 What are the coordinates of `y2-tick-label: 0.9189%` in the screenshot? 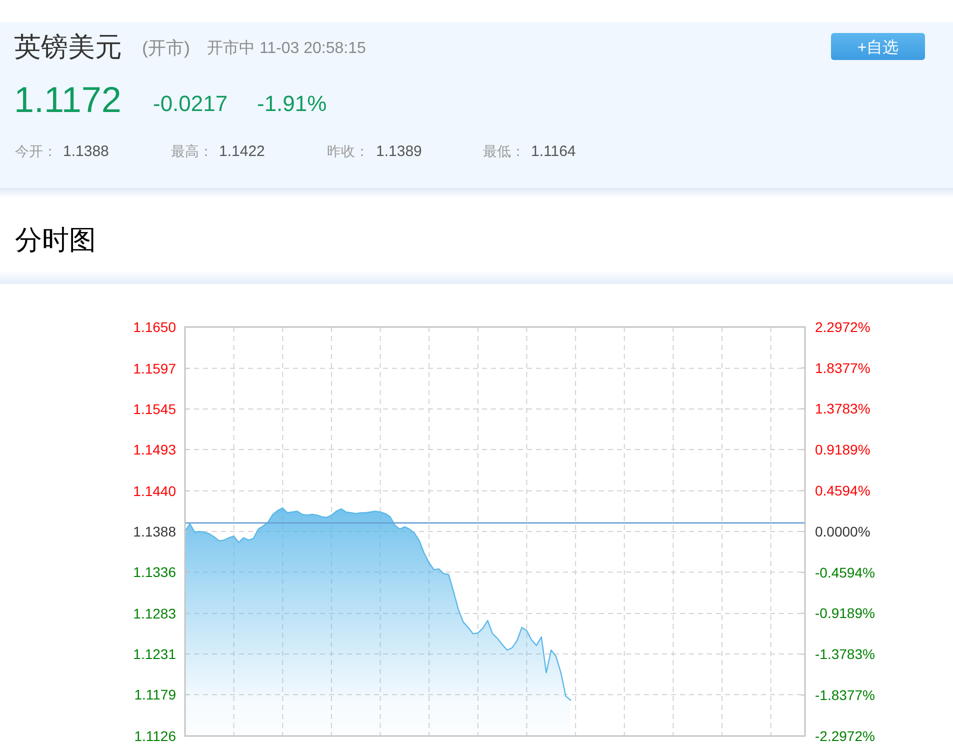 It's located at (842, 450).